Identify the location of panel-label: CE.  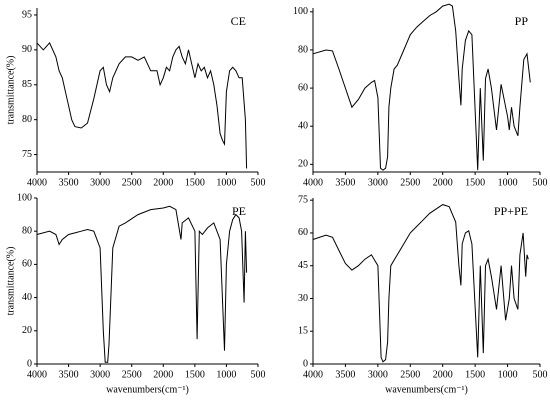
(238, 21).